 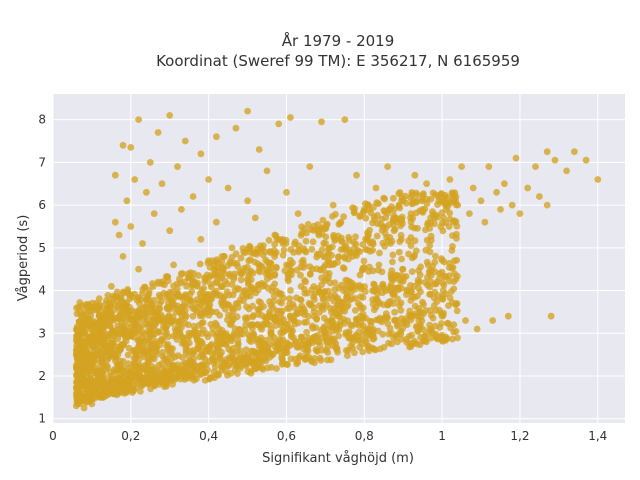 I want to click on x-tick-label-5: 1, so click(x=442, y=436).